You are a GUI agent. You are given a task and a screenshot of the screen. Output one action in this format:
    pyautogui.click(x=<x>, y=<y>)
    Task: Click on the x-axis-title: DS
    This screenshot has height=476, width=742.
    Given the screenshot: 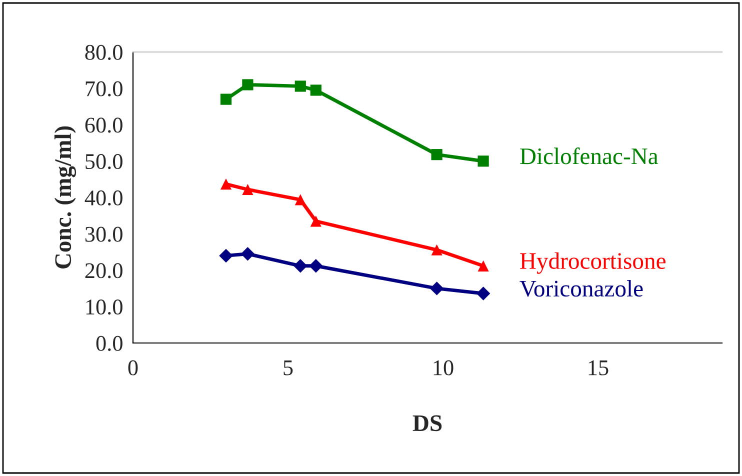 What is the action you would take?
    pyautogui.click(x=427, y=423)
    